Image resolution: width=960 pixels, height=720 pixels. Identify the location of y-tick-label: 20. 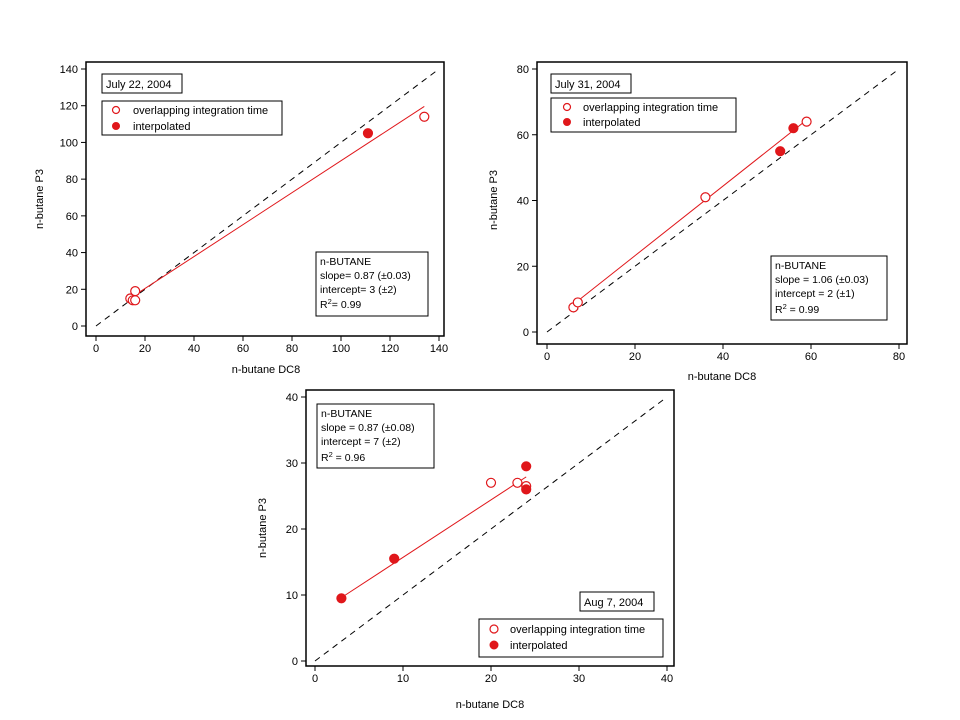
(523, 267).